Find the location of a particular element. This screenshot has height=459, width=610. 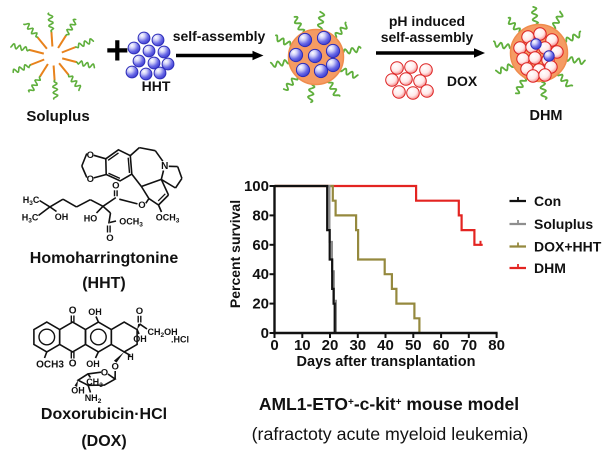

svg-text: HO is located at coordinates (91, 219).